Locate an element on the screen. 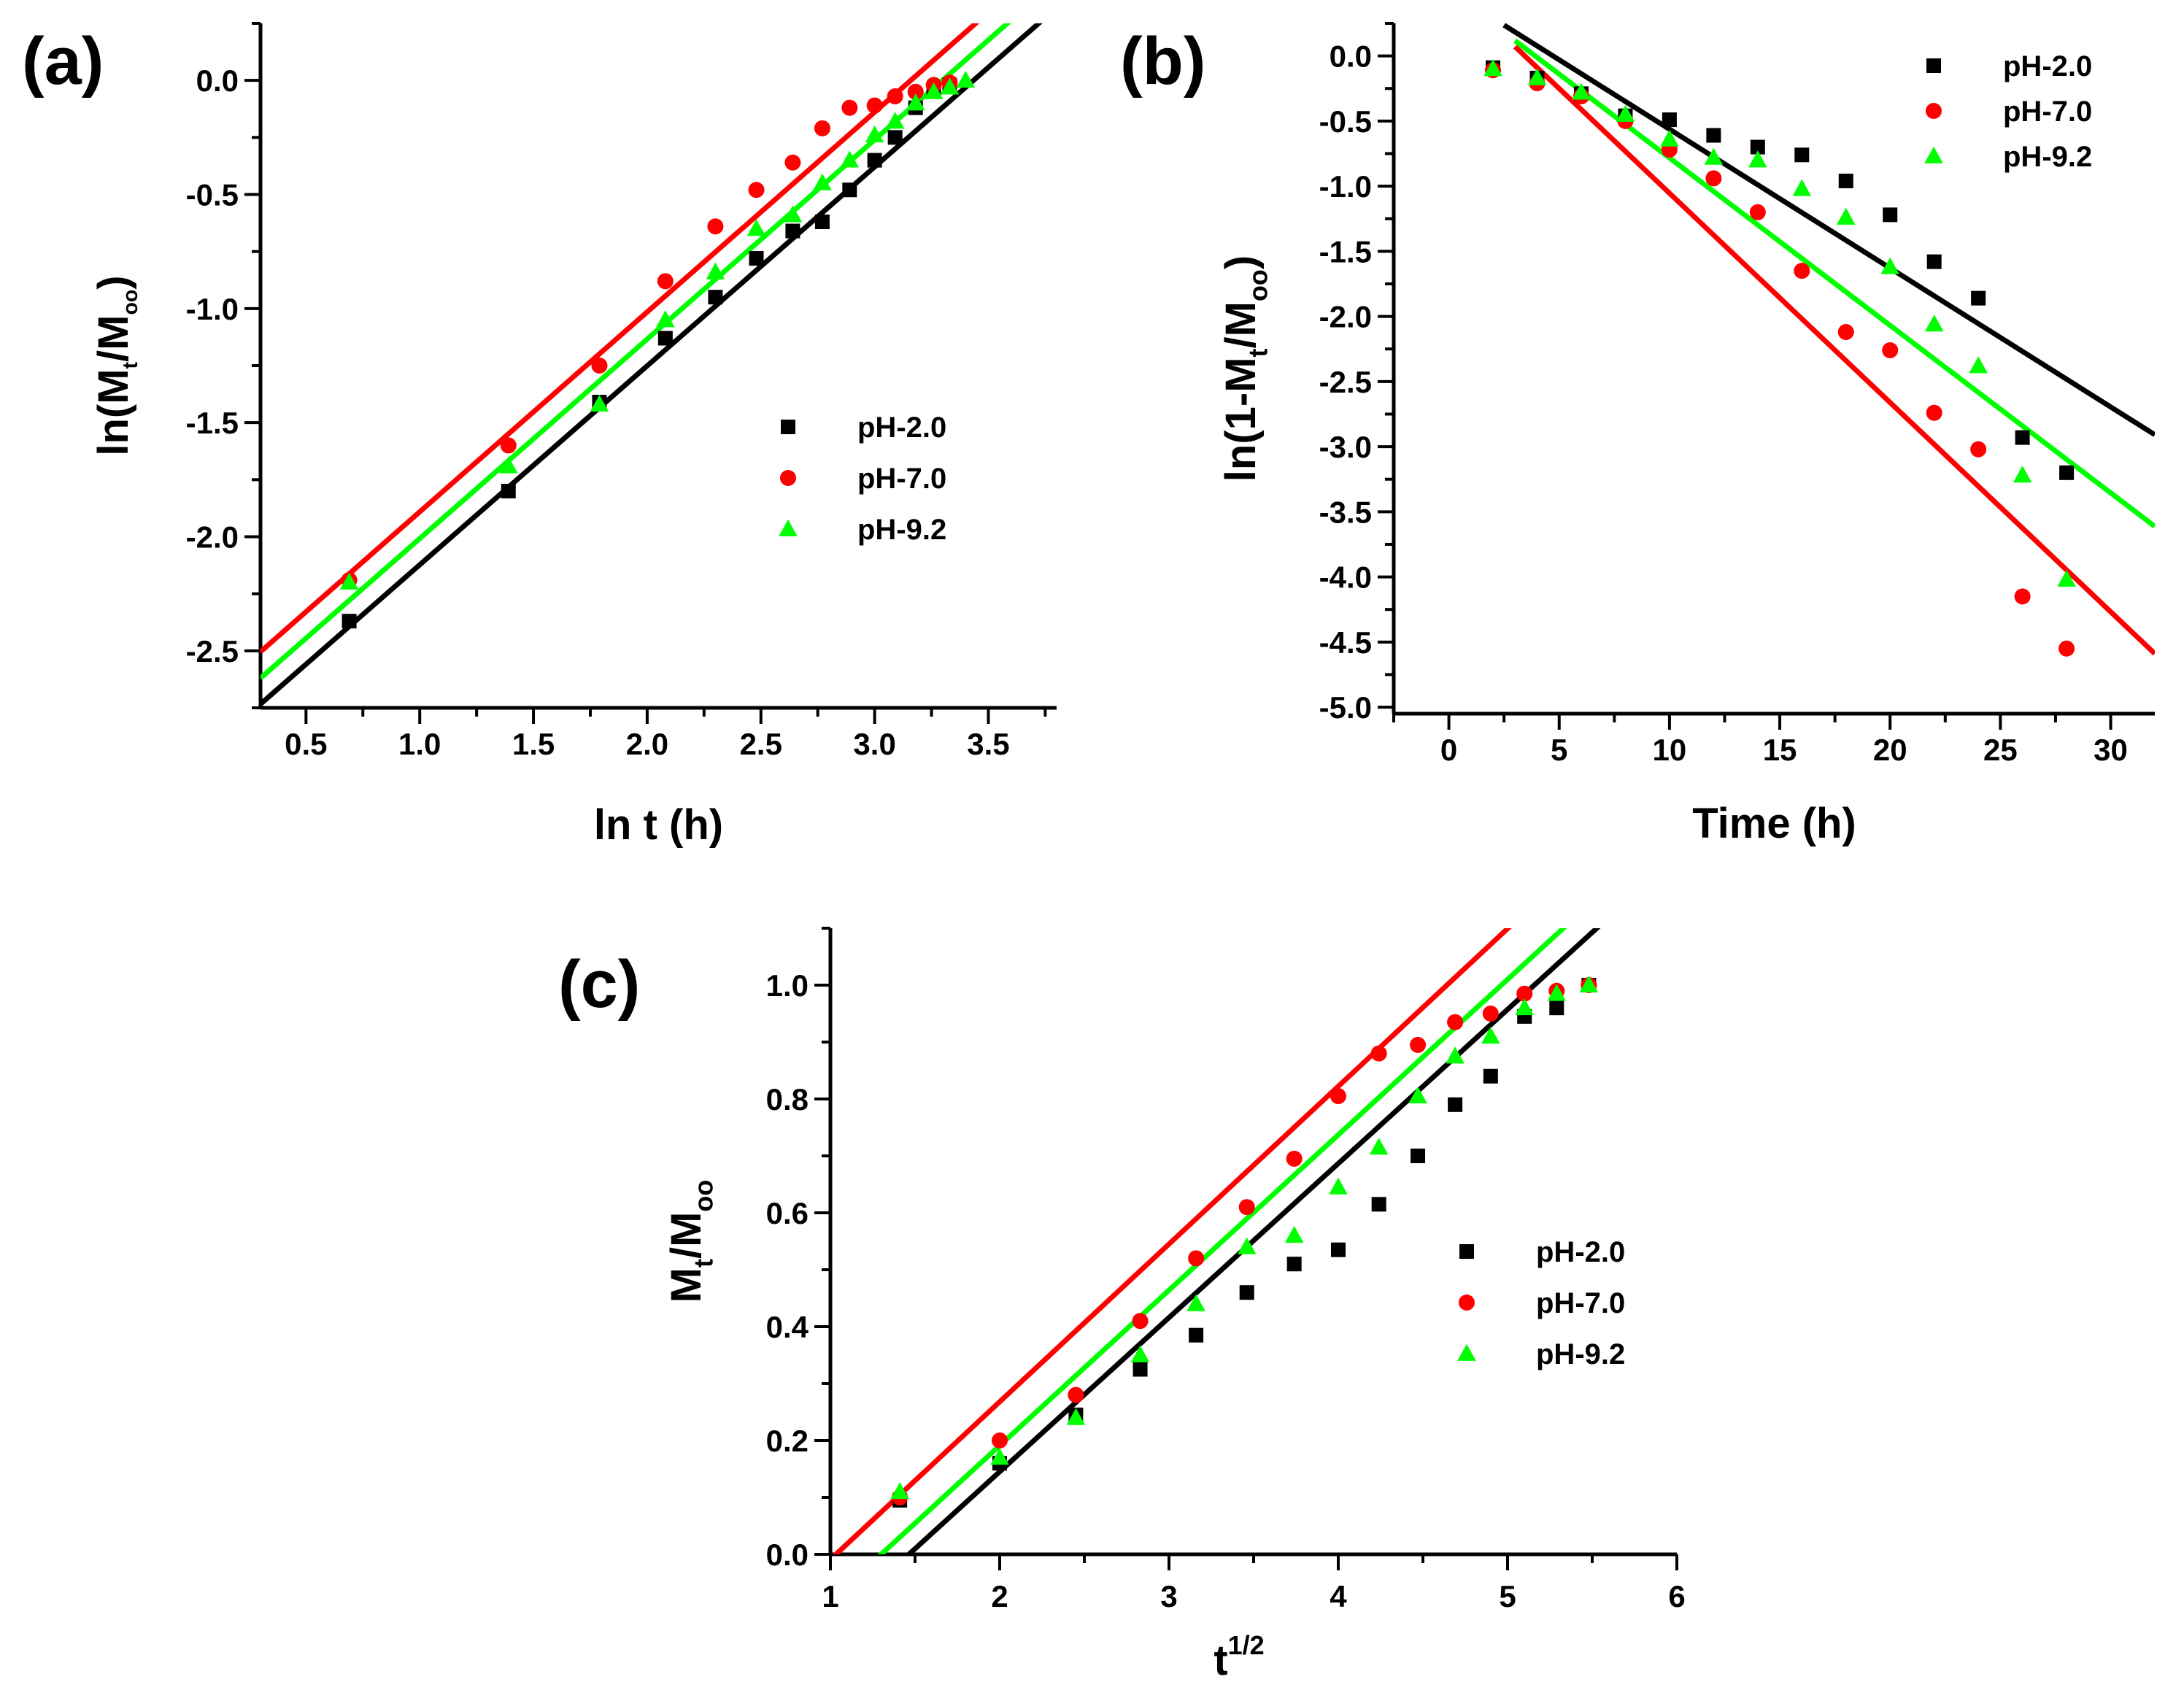  x-tick-label: 3.0 is located at coordinates (874, 744).